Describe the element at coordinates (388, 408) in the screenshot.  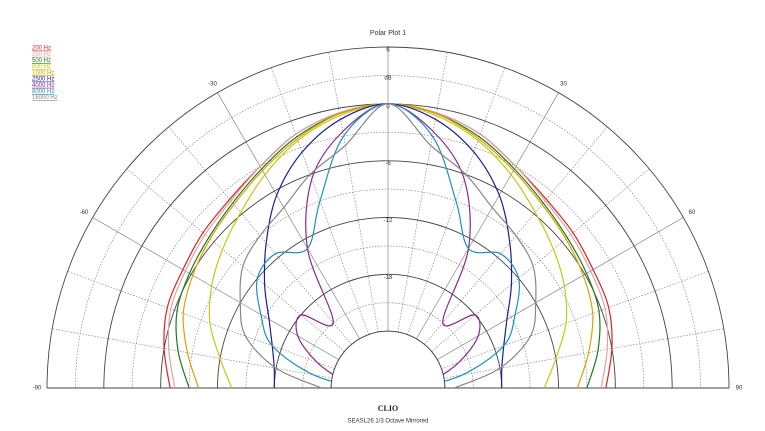
I see `logo: CLIO` at that location.